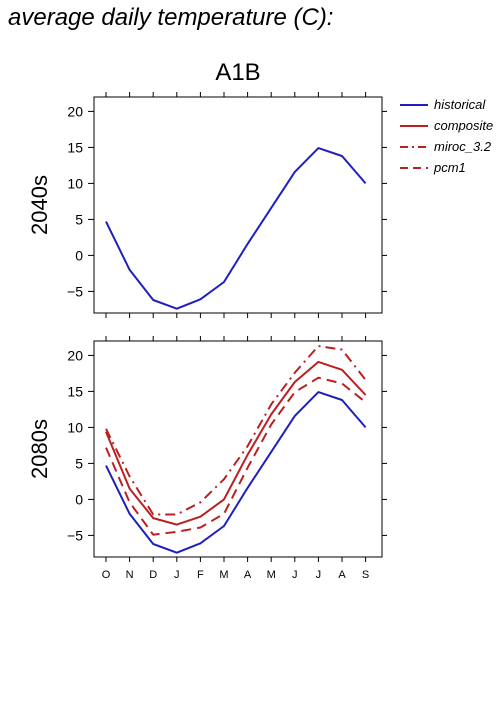 This screenshot has height=709, width=501. What do you see at coordinates (460, 104) in the screenshot?
I see `legend-label: historical` at bounding box center [460, 104].